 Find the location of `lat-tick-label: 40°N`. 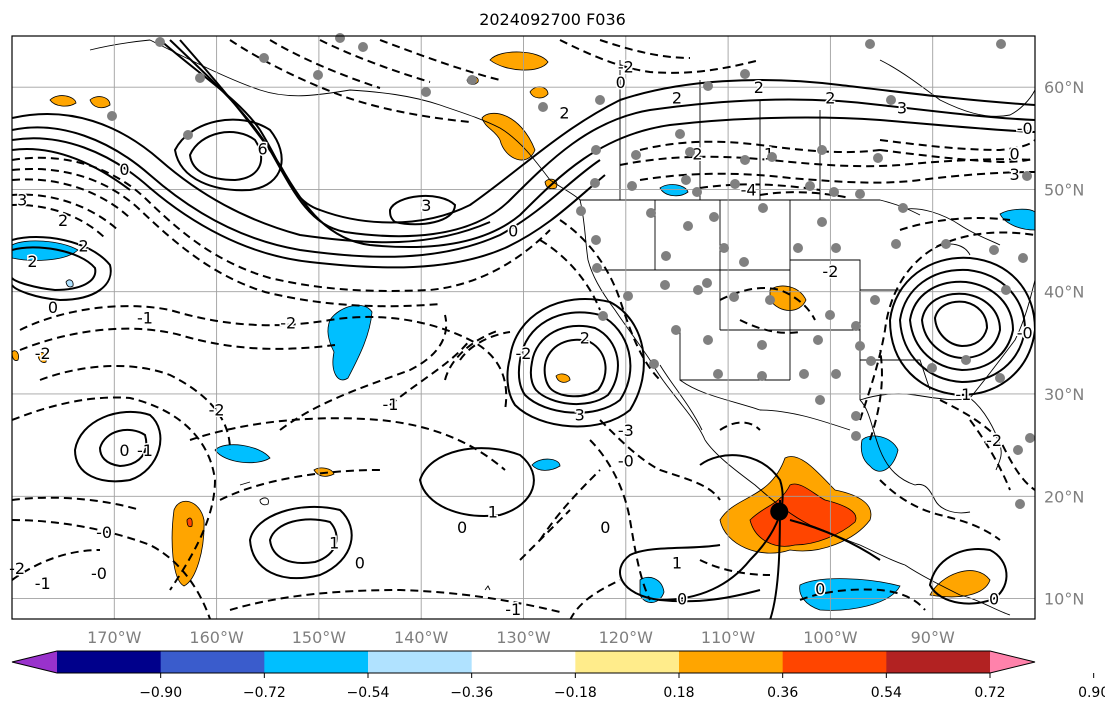

lat-tick-label: 40°N is located at coordinates (1064, 292).